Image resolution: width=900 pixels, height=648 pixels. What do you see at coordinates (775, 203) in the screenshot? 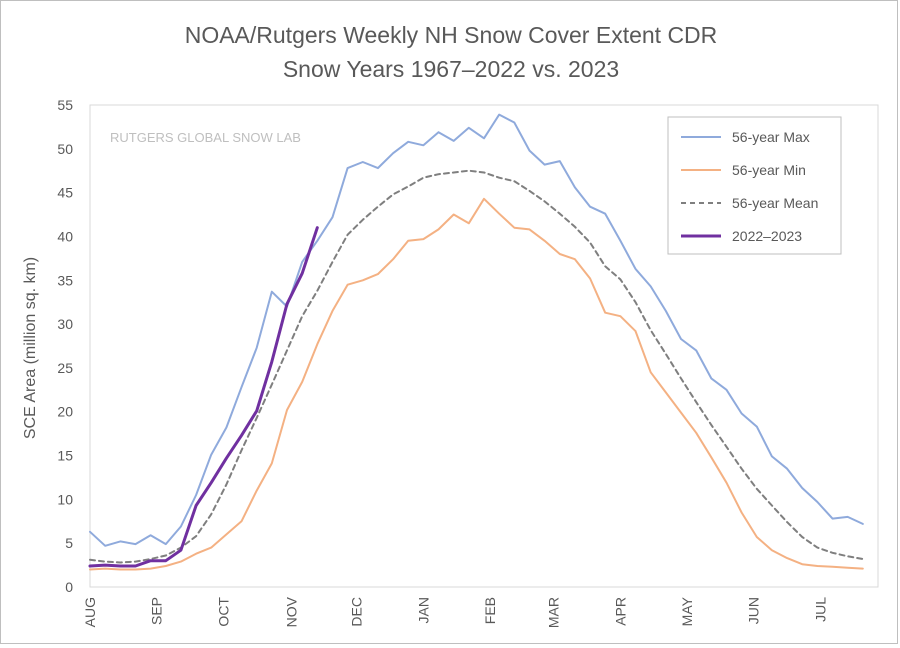
I see `legend-label: 56-year Mean` at bounding box center [775, 203].